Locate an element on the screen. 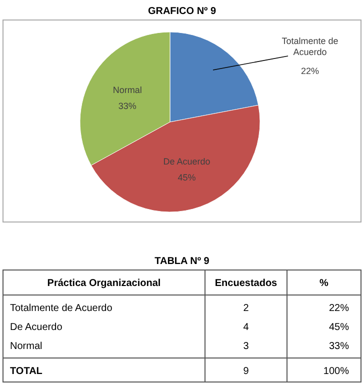 This screenshot has width=364, height=390. text: TABLA Nº 9 is located at coordinates (182, 261).